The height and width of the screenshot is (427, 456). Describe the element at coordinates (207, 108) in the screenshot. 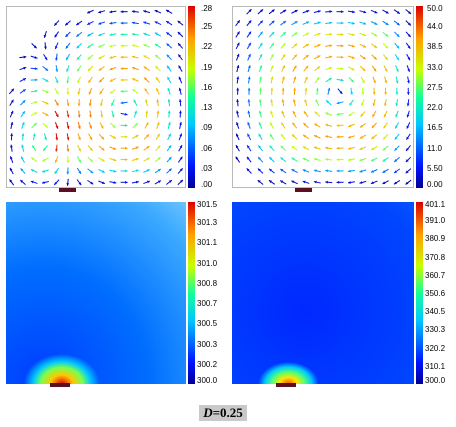

I see `colorbar-tick-label: .13` at that location.